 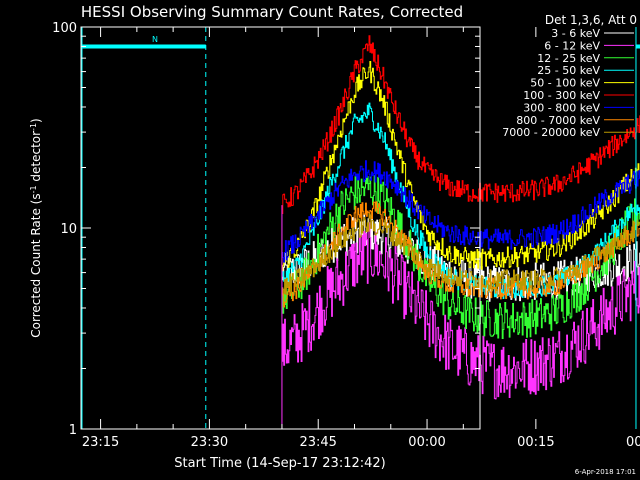 What do you see at coordinates (36, 227) in the screenshot?
I see `y-axis-label: Corrected Count Rate (s-1 detector-1)` at bounding box center [36, 227].